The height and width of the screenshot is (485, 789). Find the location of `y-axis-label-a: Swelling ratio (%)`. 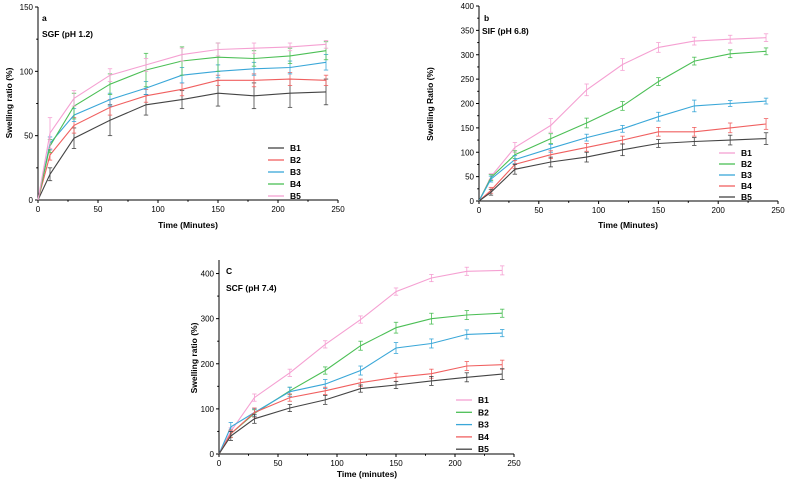

y-axis-label-a: Swelling ratio (%) is located at coordinates (9, 102).